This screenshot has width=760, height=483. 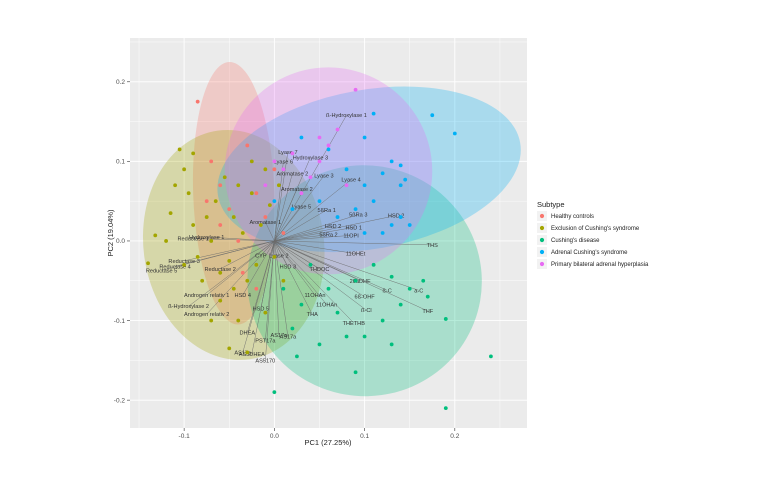 What do you see at coordinates (600, 265) in the screenshot?
I see `legend-label: Primary bilateral adrenal hyperplasia` at bounding box center [600, 265].